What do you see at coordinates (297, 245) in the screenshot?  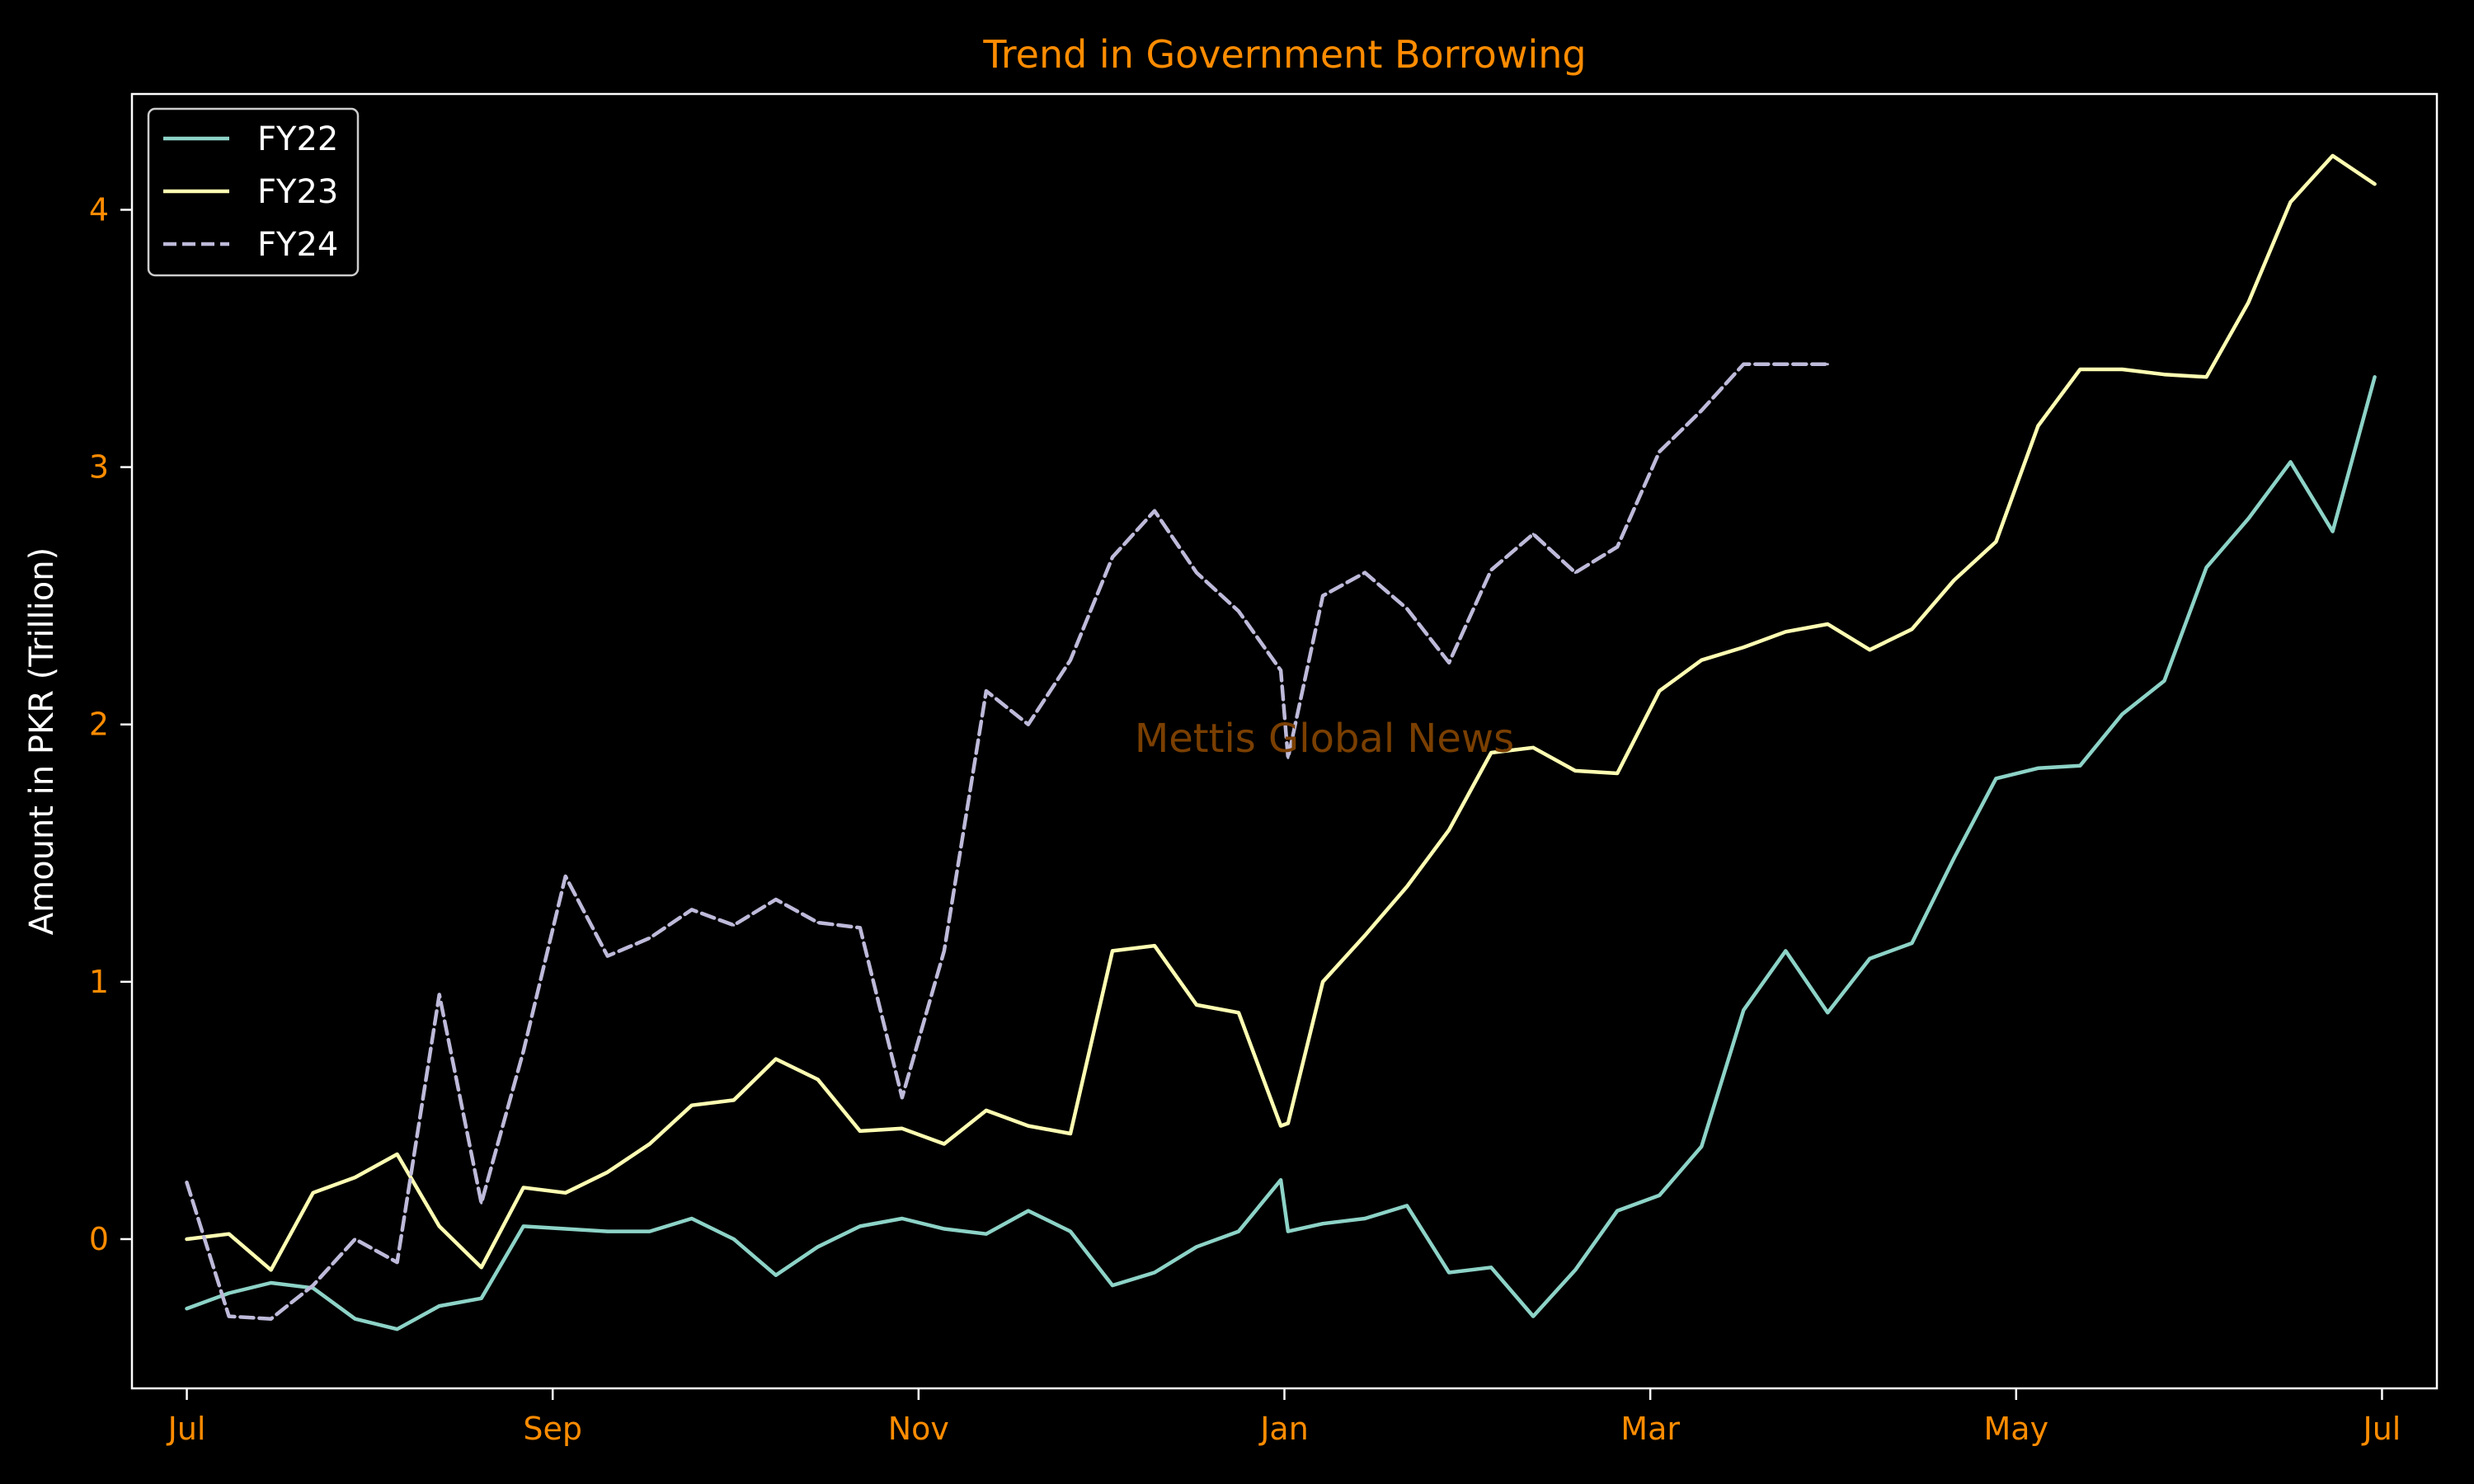 I see `legend-label: FY24` at bounding box center [297, 245].